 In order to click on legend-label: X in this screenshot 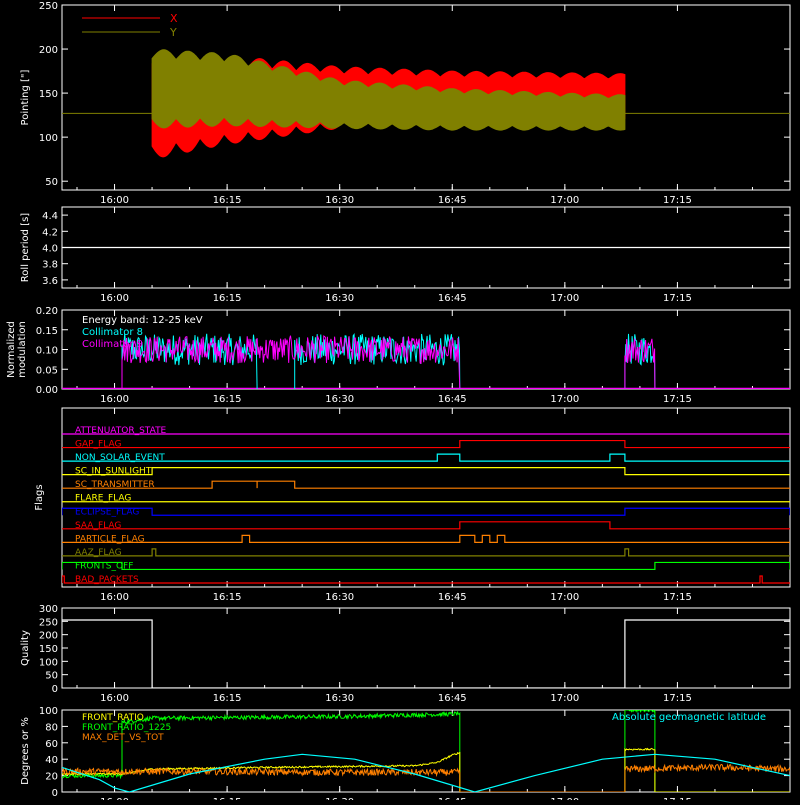, I will do `click(174, 18)`.